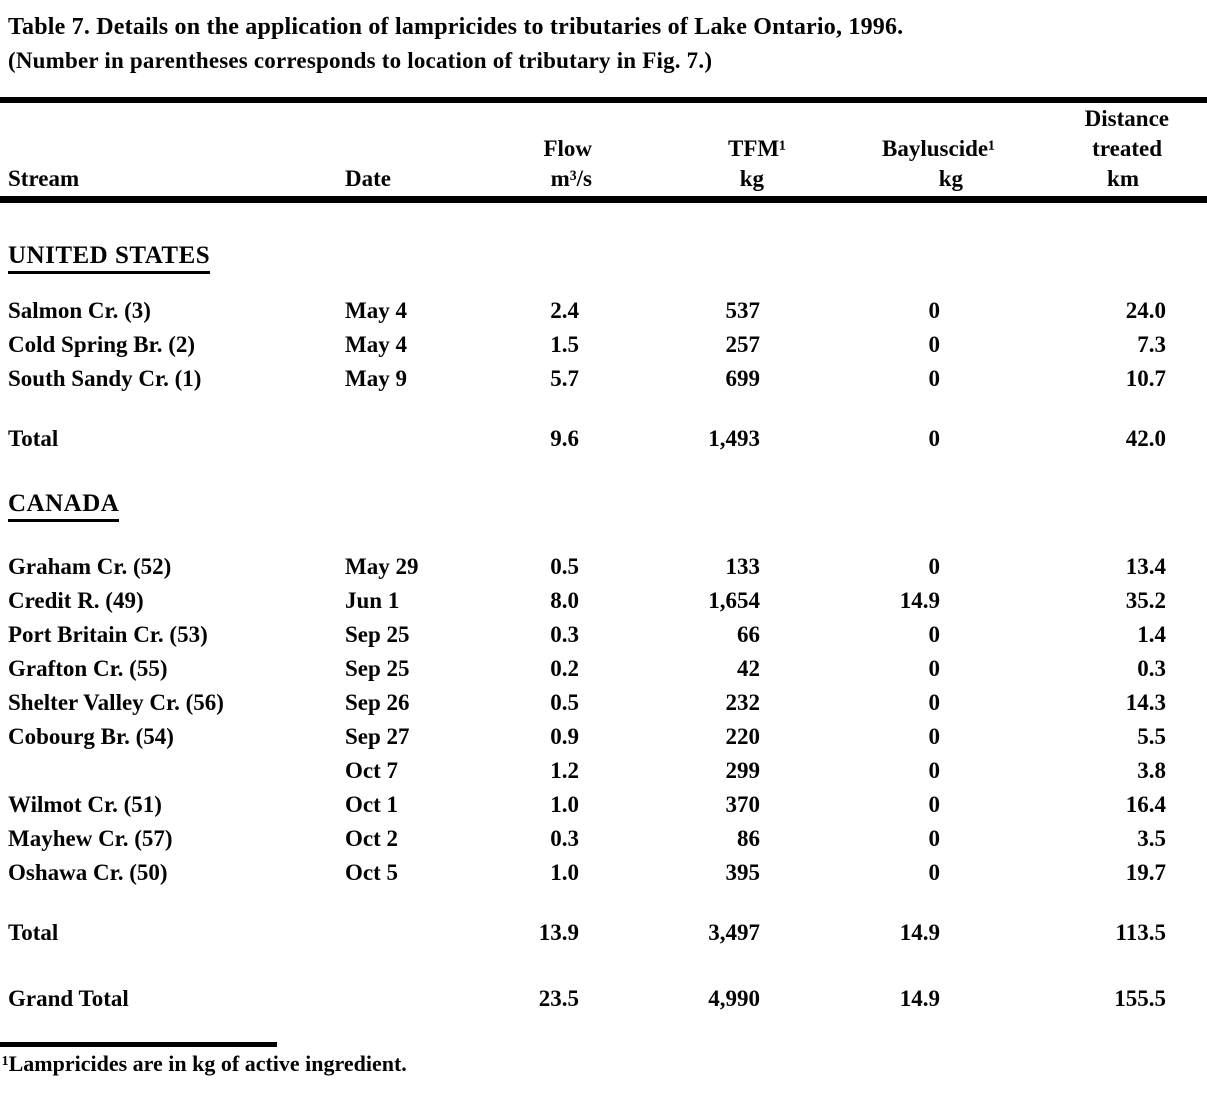 The width and height of the screenshot is (1207, 1119). I want to click on stream-cell: Salmon Cr. (3), so click(79, 310).